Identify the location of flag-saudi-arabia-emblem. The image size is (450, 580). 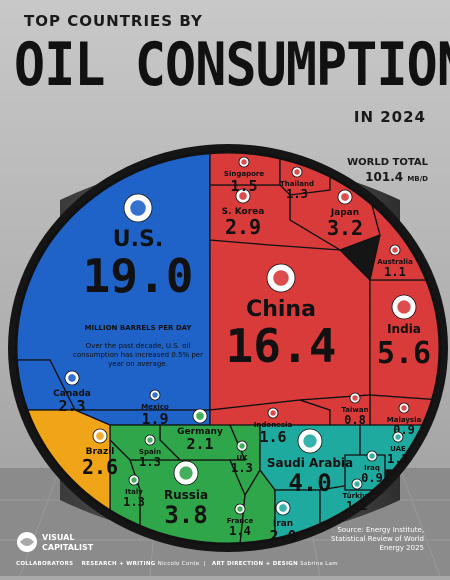
(310, 441).